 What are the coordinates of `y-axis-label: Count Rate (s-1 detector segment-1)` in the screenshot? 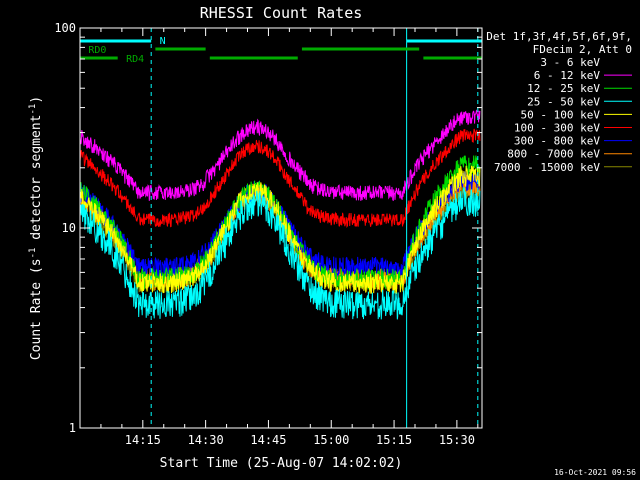 It's located at (36, 228).